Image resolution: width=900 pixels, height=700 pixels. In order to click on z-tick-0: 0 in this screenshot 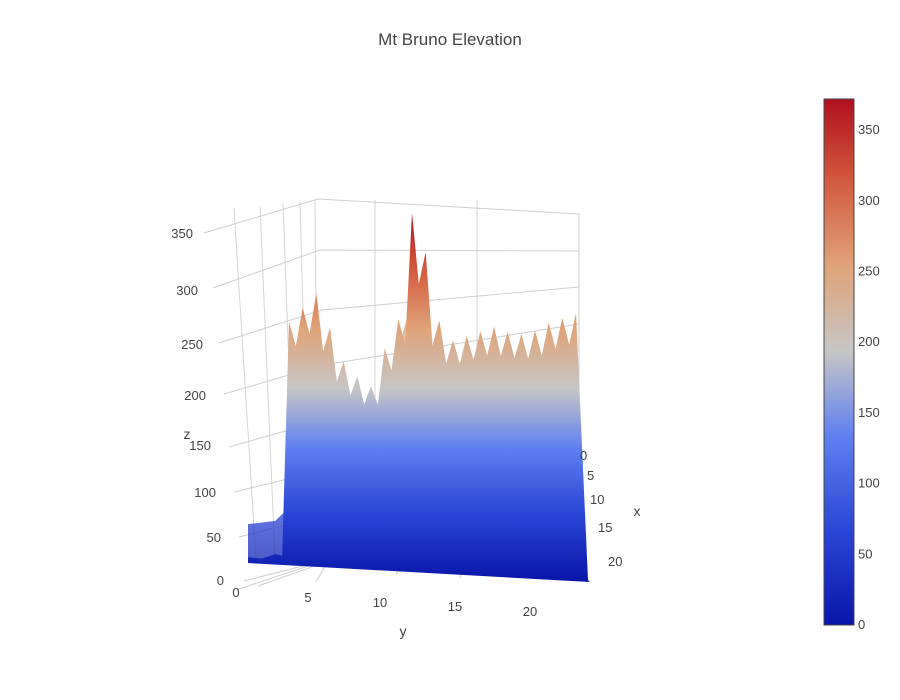, I will do `click(220, 580)`.